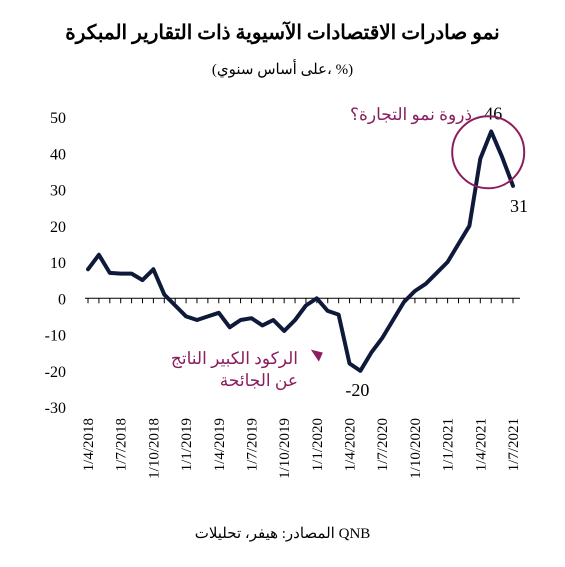  I want to click on x-tick-label: 1/1/2019, so click(187, 444).